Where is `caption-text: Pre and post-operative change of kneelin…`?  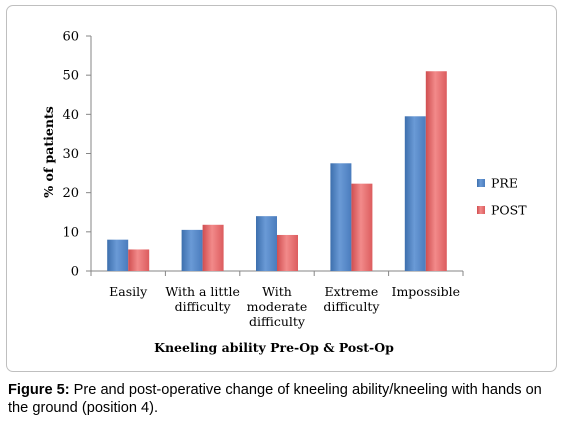
caption-text: Pre and post-operative change of kneelin… is located at coordinates (275, 399).